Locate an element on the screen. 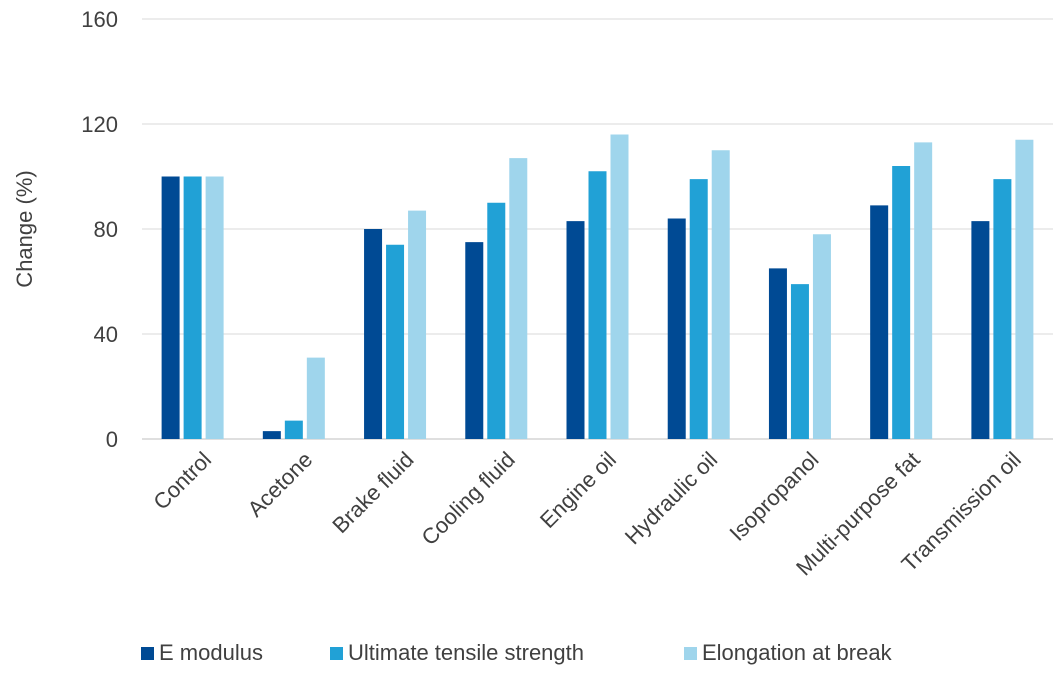 The image size is (1053, 683). x-tick-label: Engine oil is located at coordinates (578, 490).